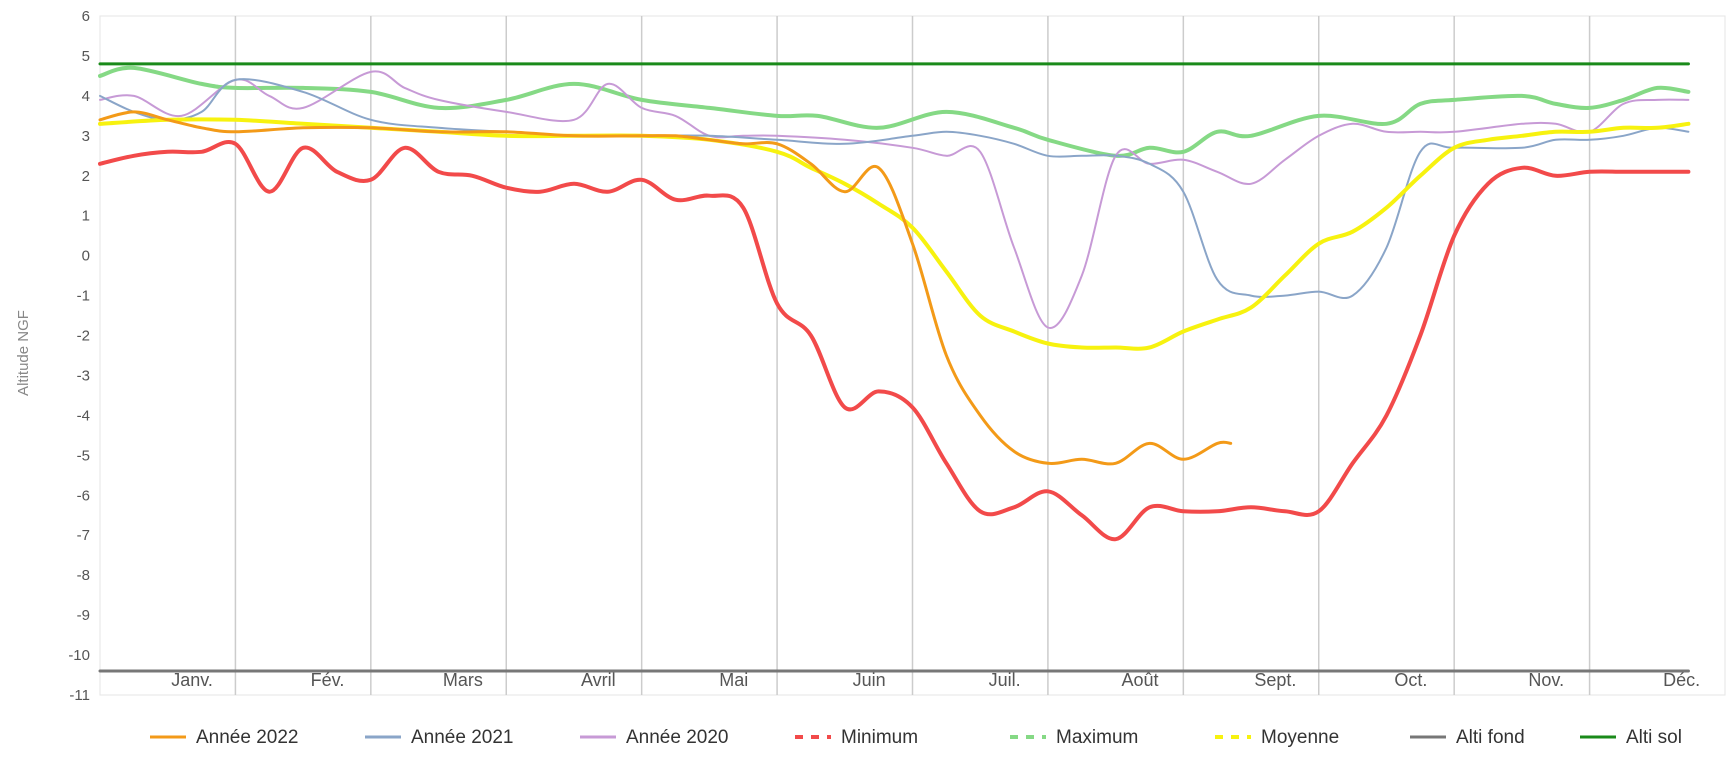 The image size is (1735, 757). Describe the element at coordinates (86, 136) in the screenshot. I see `y-tick-label: 3` at that location.